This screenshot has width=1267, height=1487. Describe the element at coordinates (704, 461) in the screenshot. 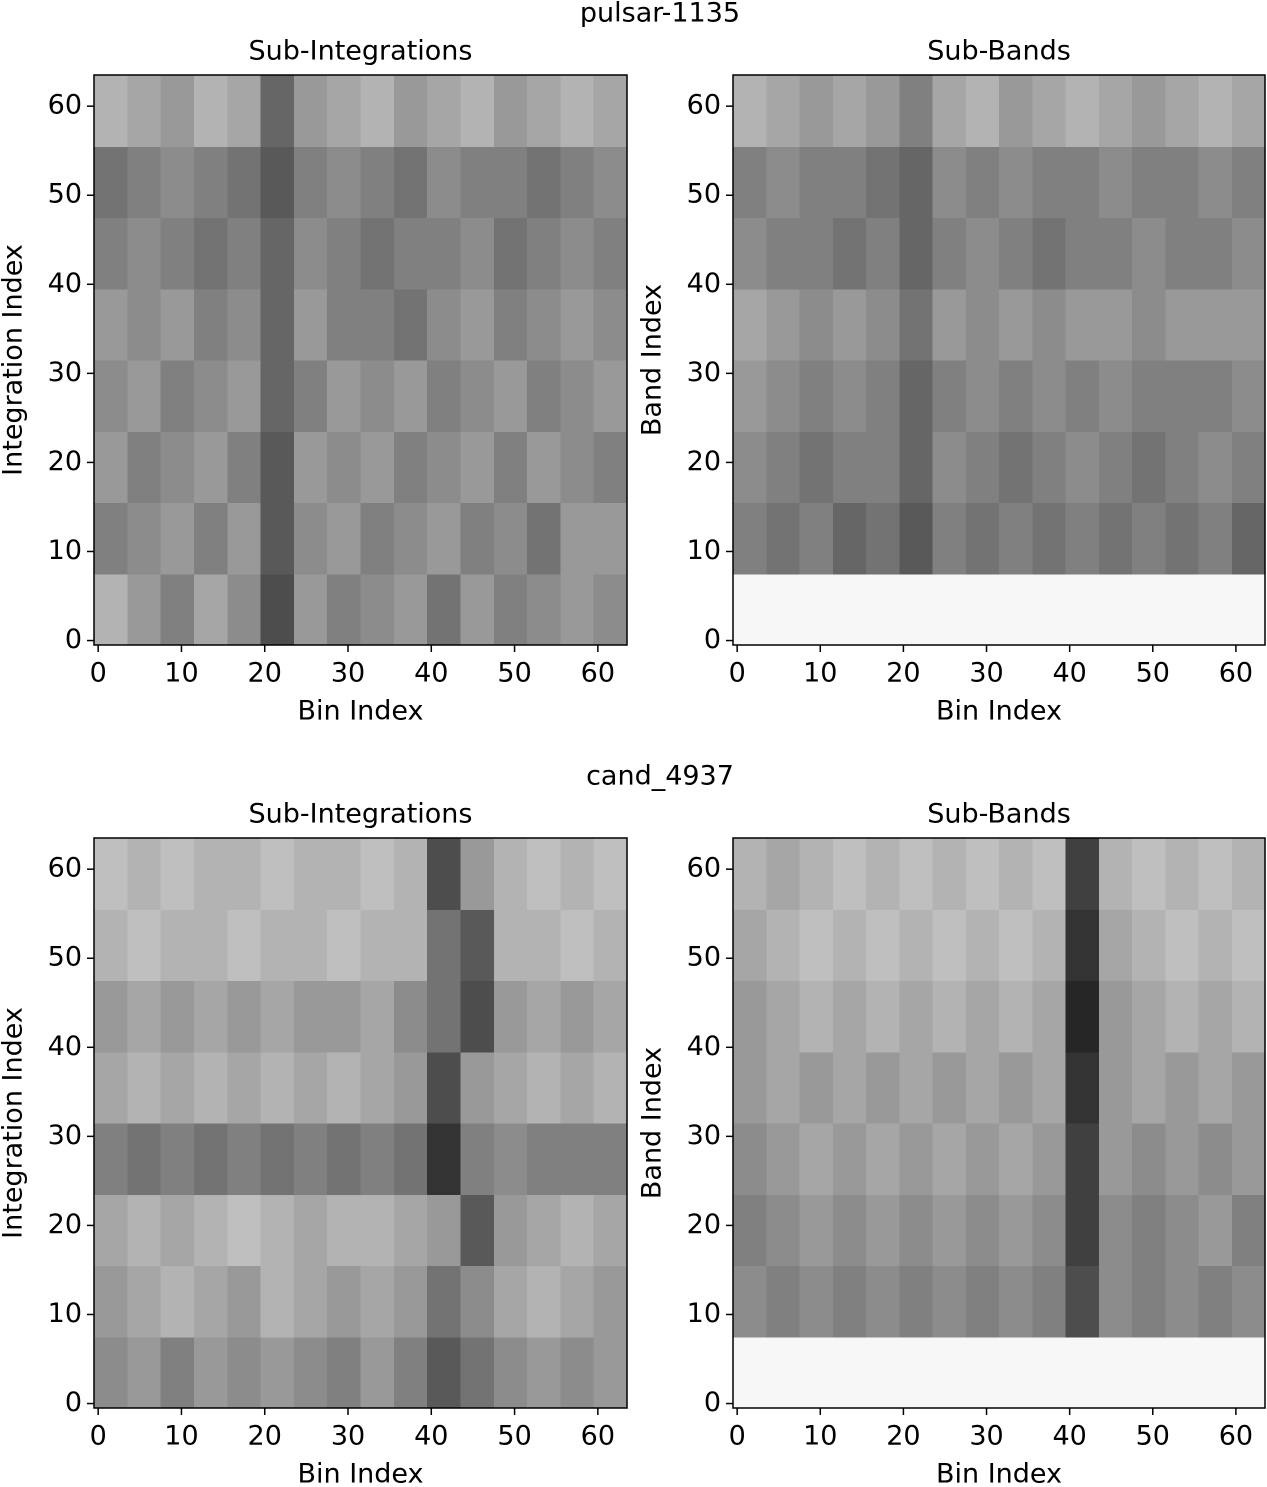

I see `y-tick-label: 20` at that location.